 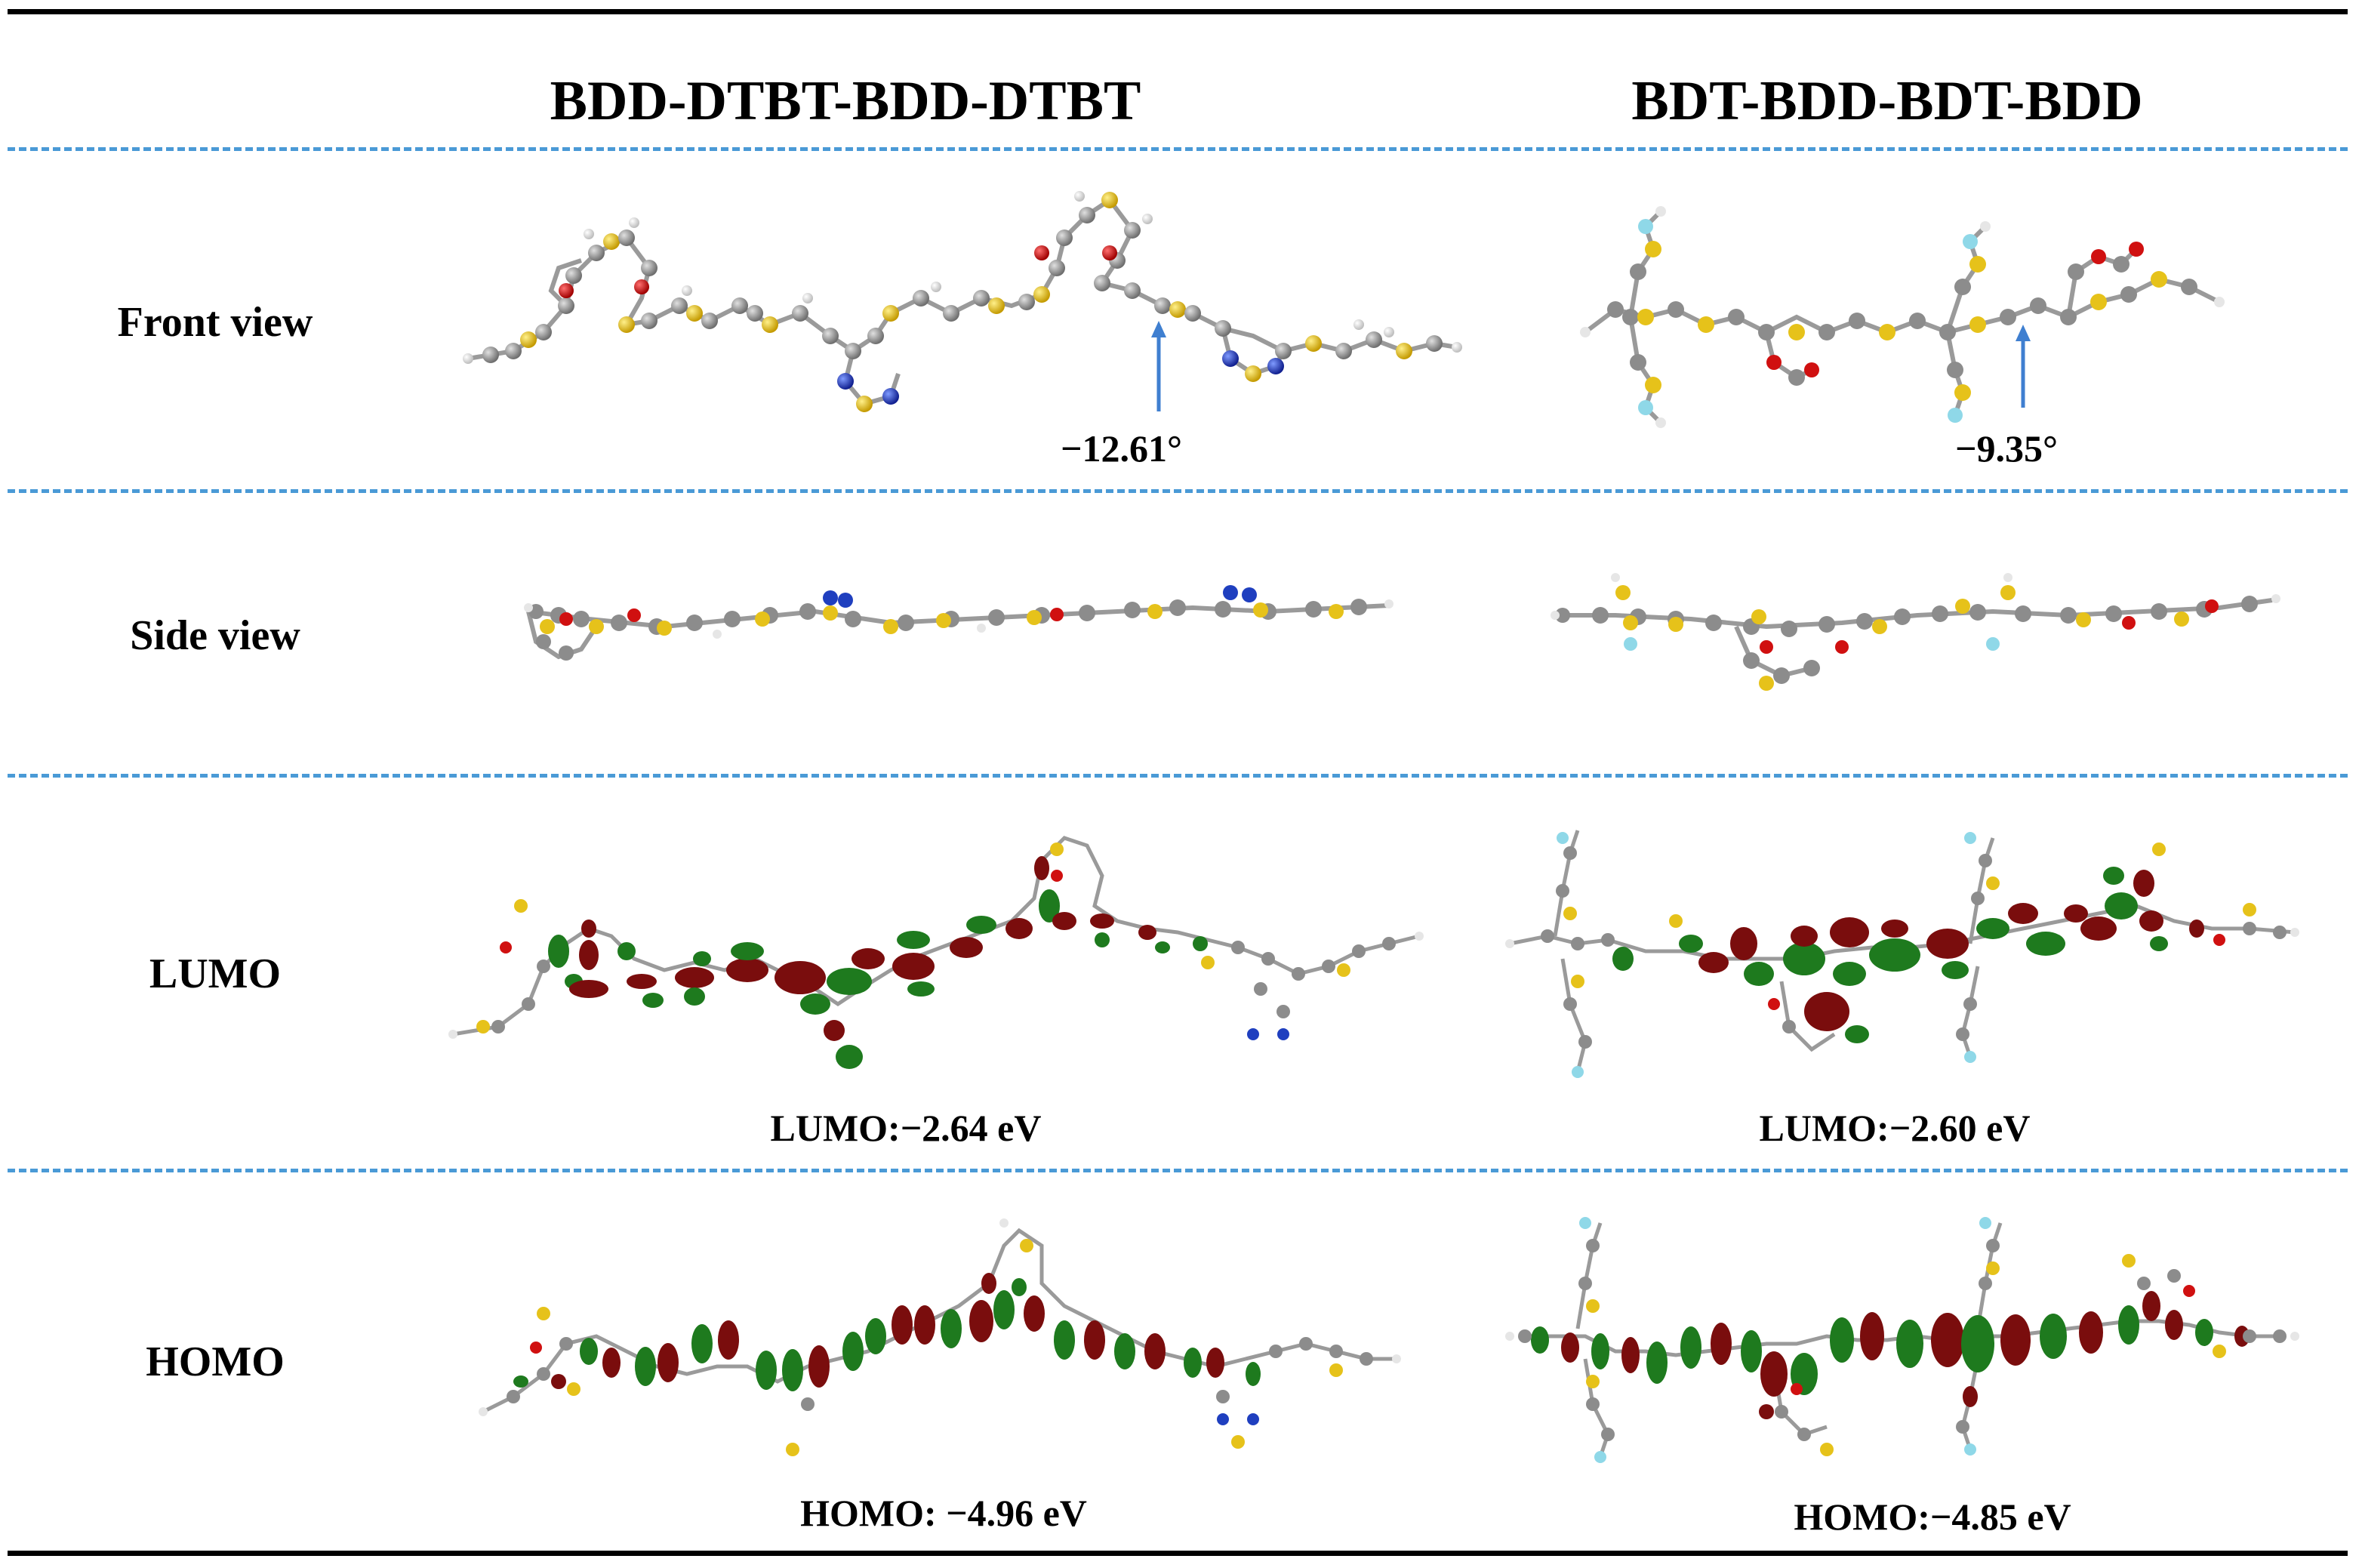 What do you see at coordinates (1121, 448) in the screenshot?
I see `dihedral-angle-left: −12.61°` at bounding box center [1121, 448].